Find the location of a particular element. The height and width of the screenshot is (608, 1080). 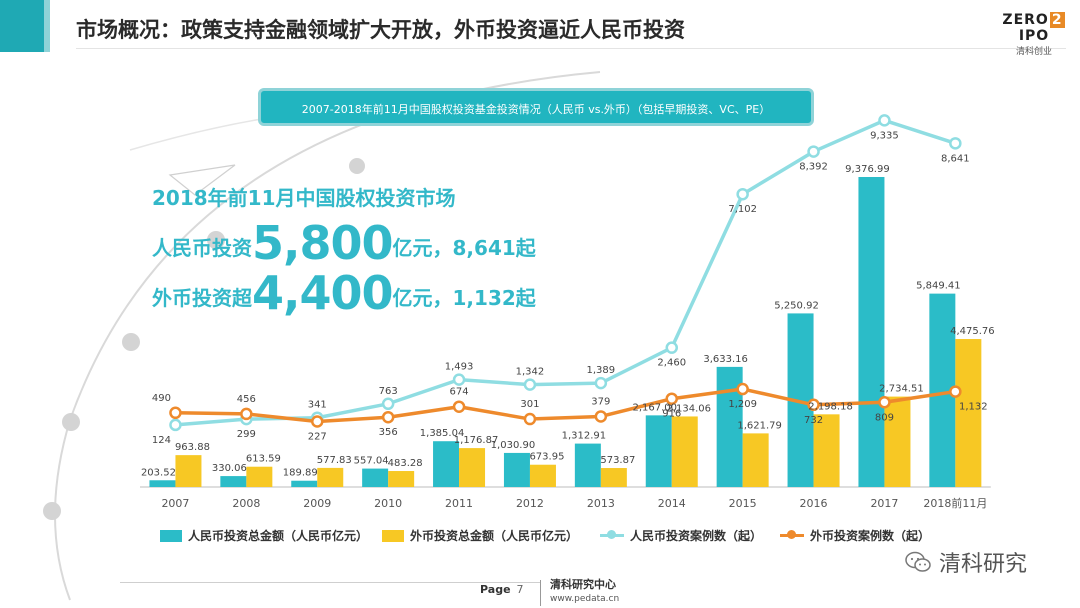

rmb-highlight-prefix: 人民币投资 is located at coordinates (202, 248).